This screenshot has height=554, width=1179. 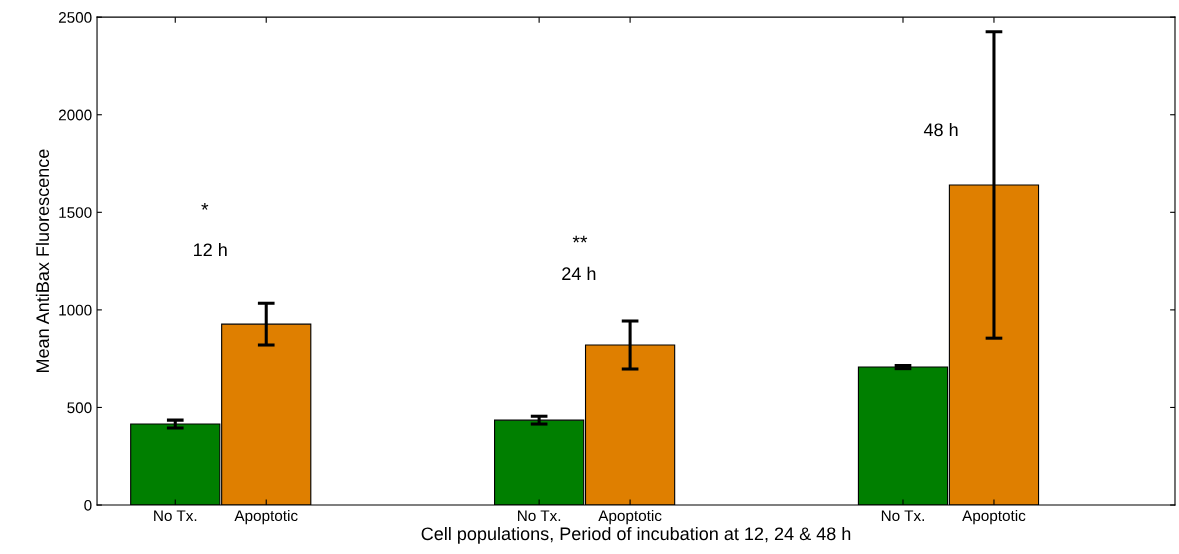 What do you see at coordinates (42, 261) in the screenshot?
I see `y-axis-title: Mean AntiBax Fluorescence` at bounding box center [42, 261].